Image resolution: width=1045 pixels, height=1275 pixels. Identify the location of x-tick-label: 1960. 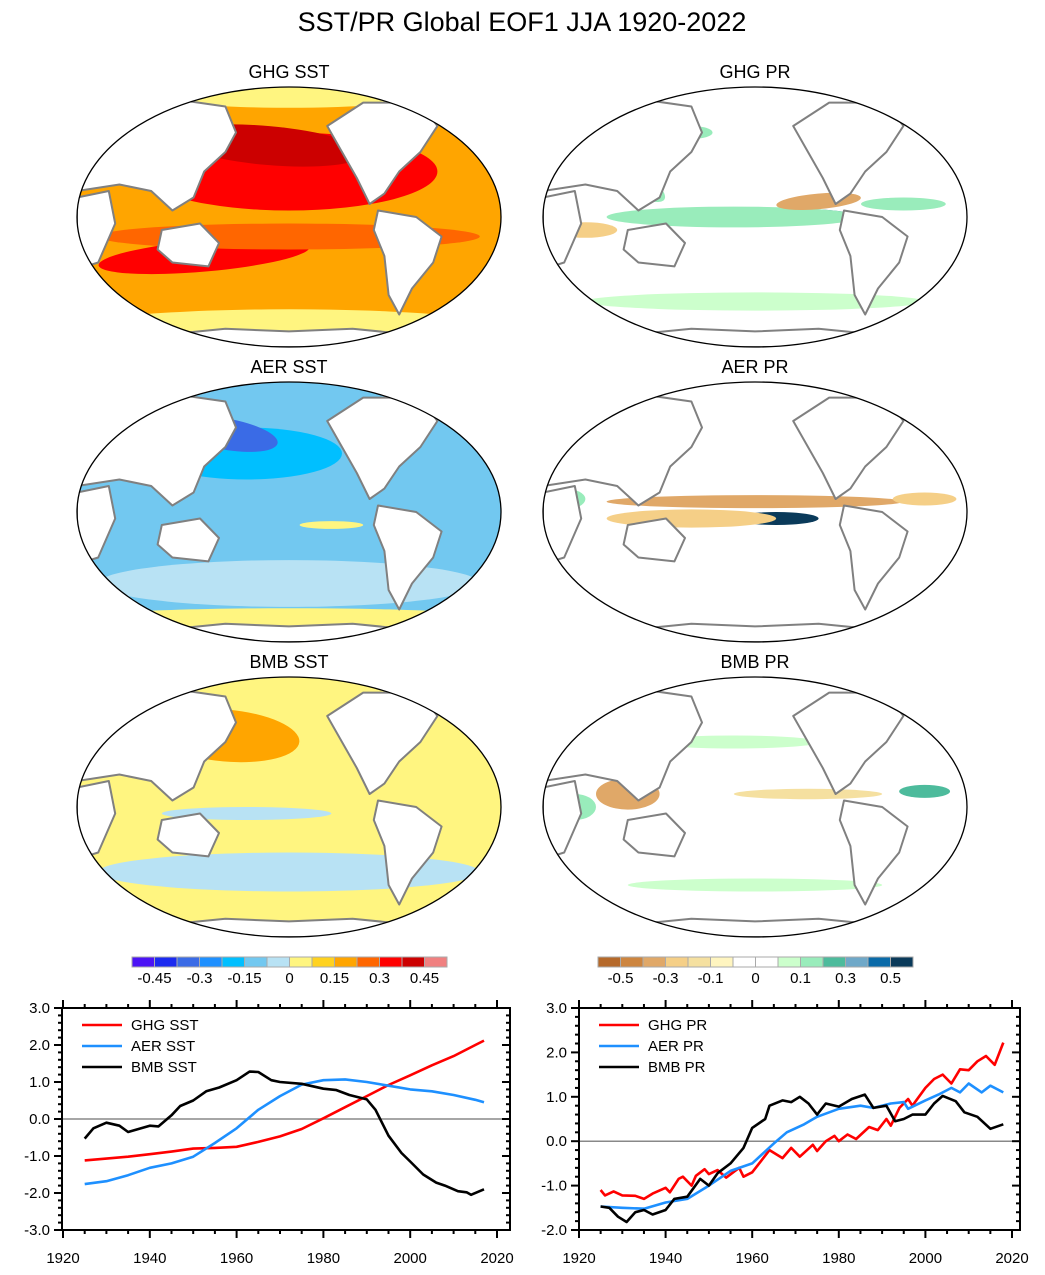
(752, 1258).